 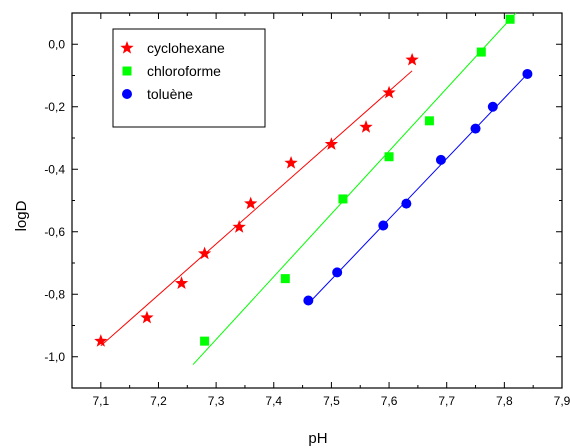 What do you see at coordinates (562, 401) in the screenshot?
I see `x-tick-label: 7,9` at bounding box center [562, 401].